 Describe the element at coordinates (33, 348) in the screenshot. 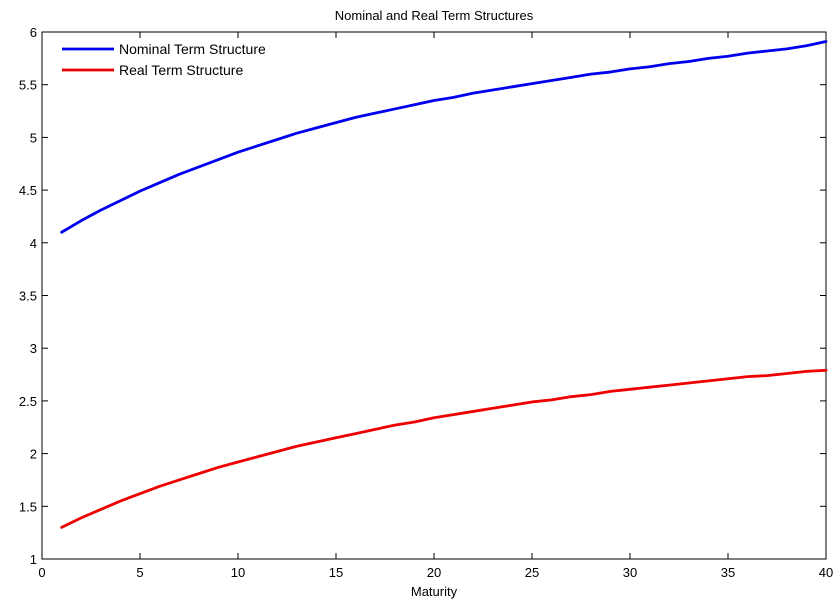

I see `y-tick-label-4: 3` at that location.